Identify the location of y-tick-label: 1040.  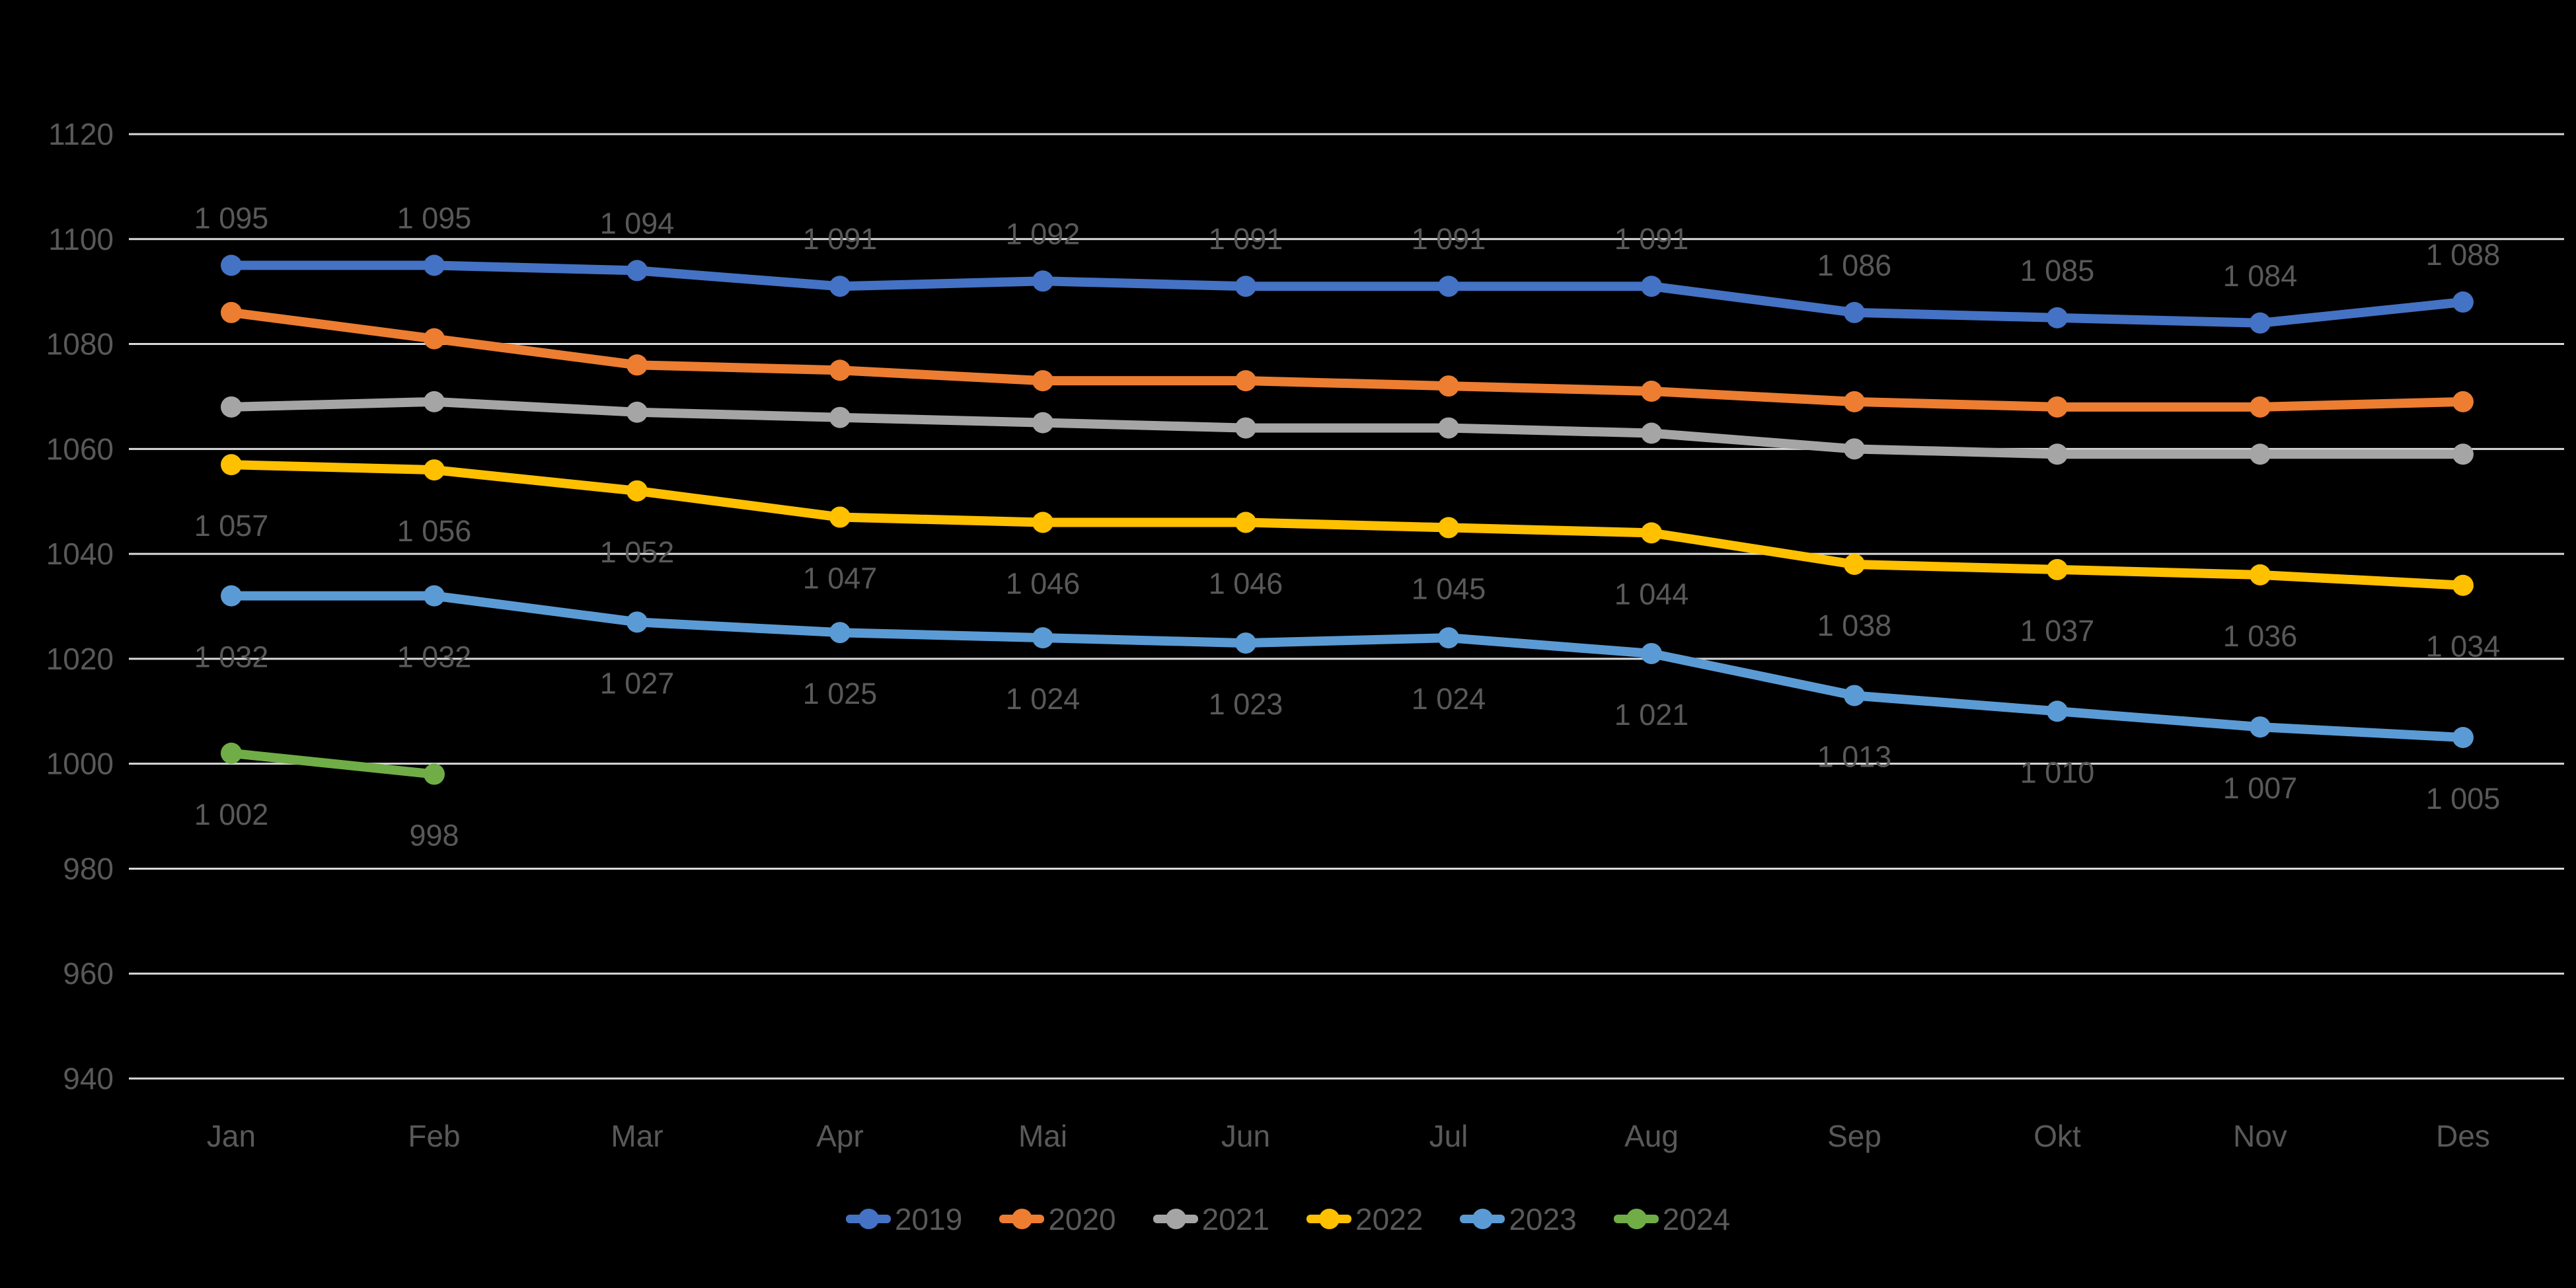
(80, 554).